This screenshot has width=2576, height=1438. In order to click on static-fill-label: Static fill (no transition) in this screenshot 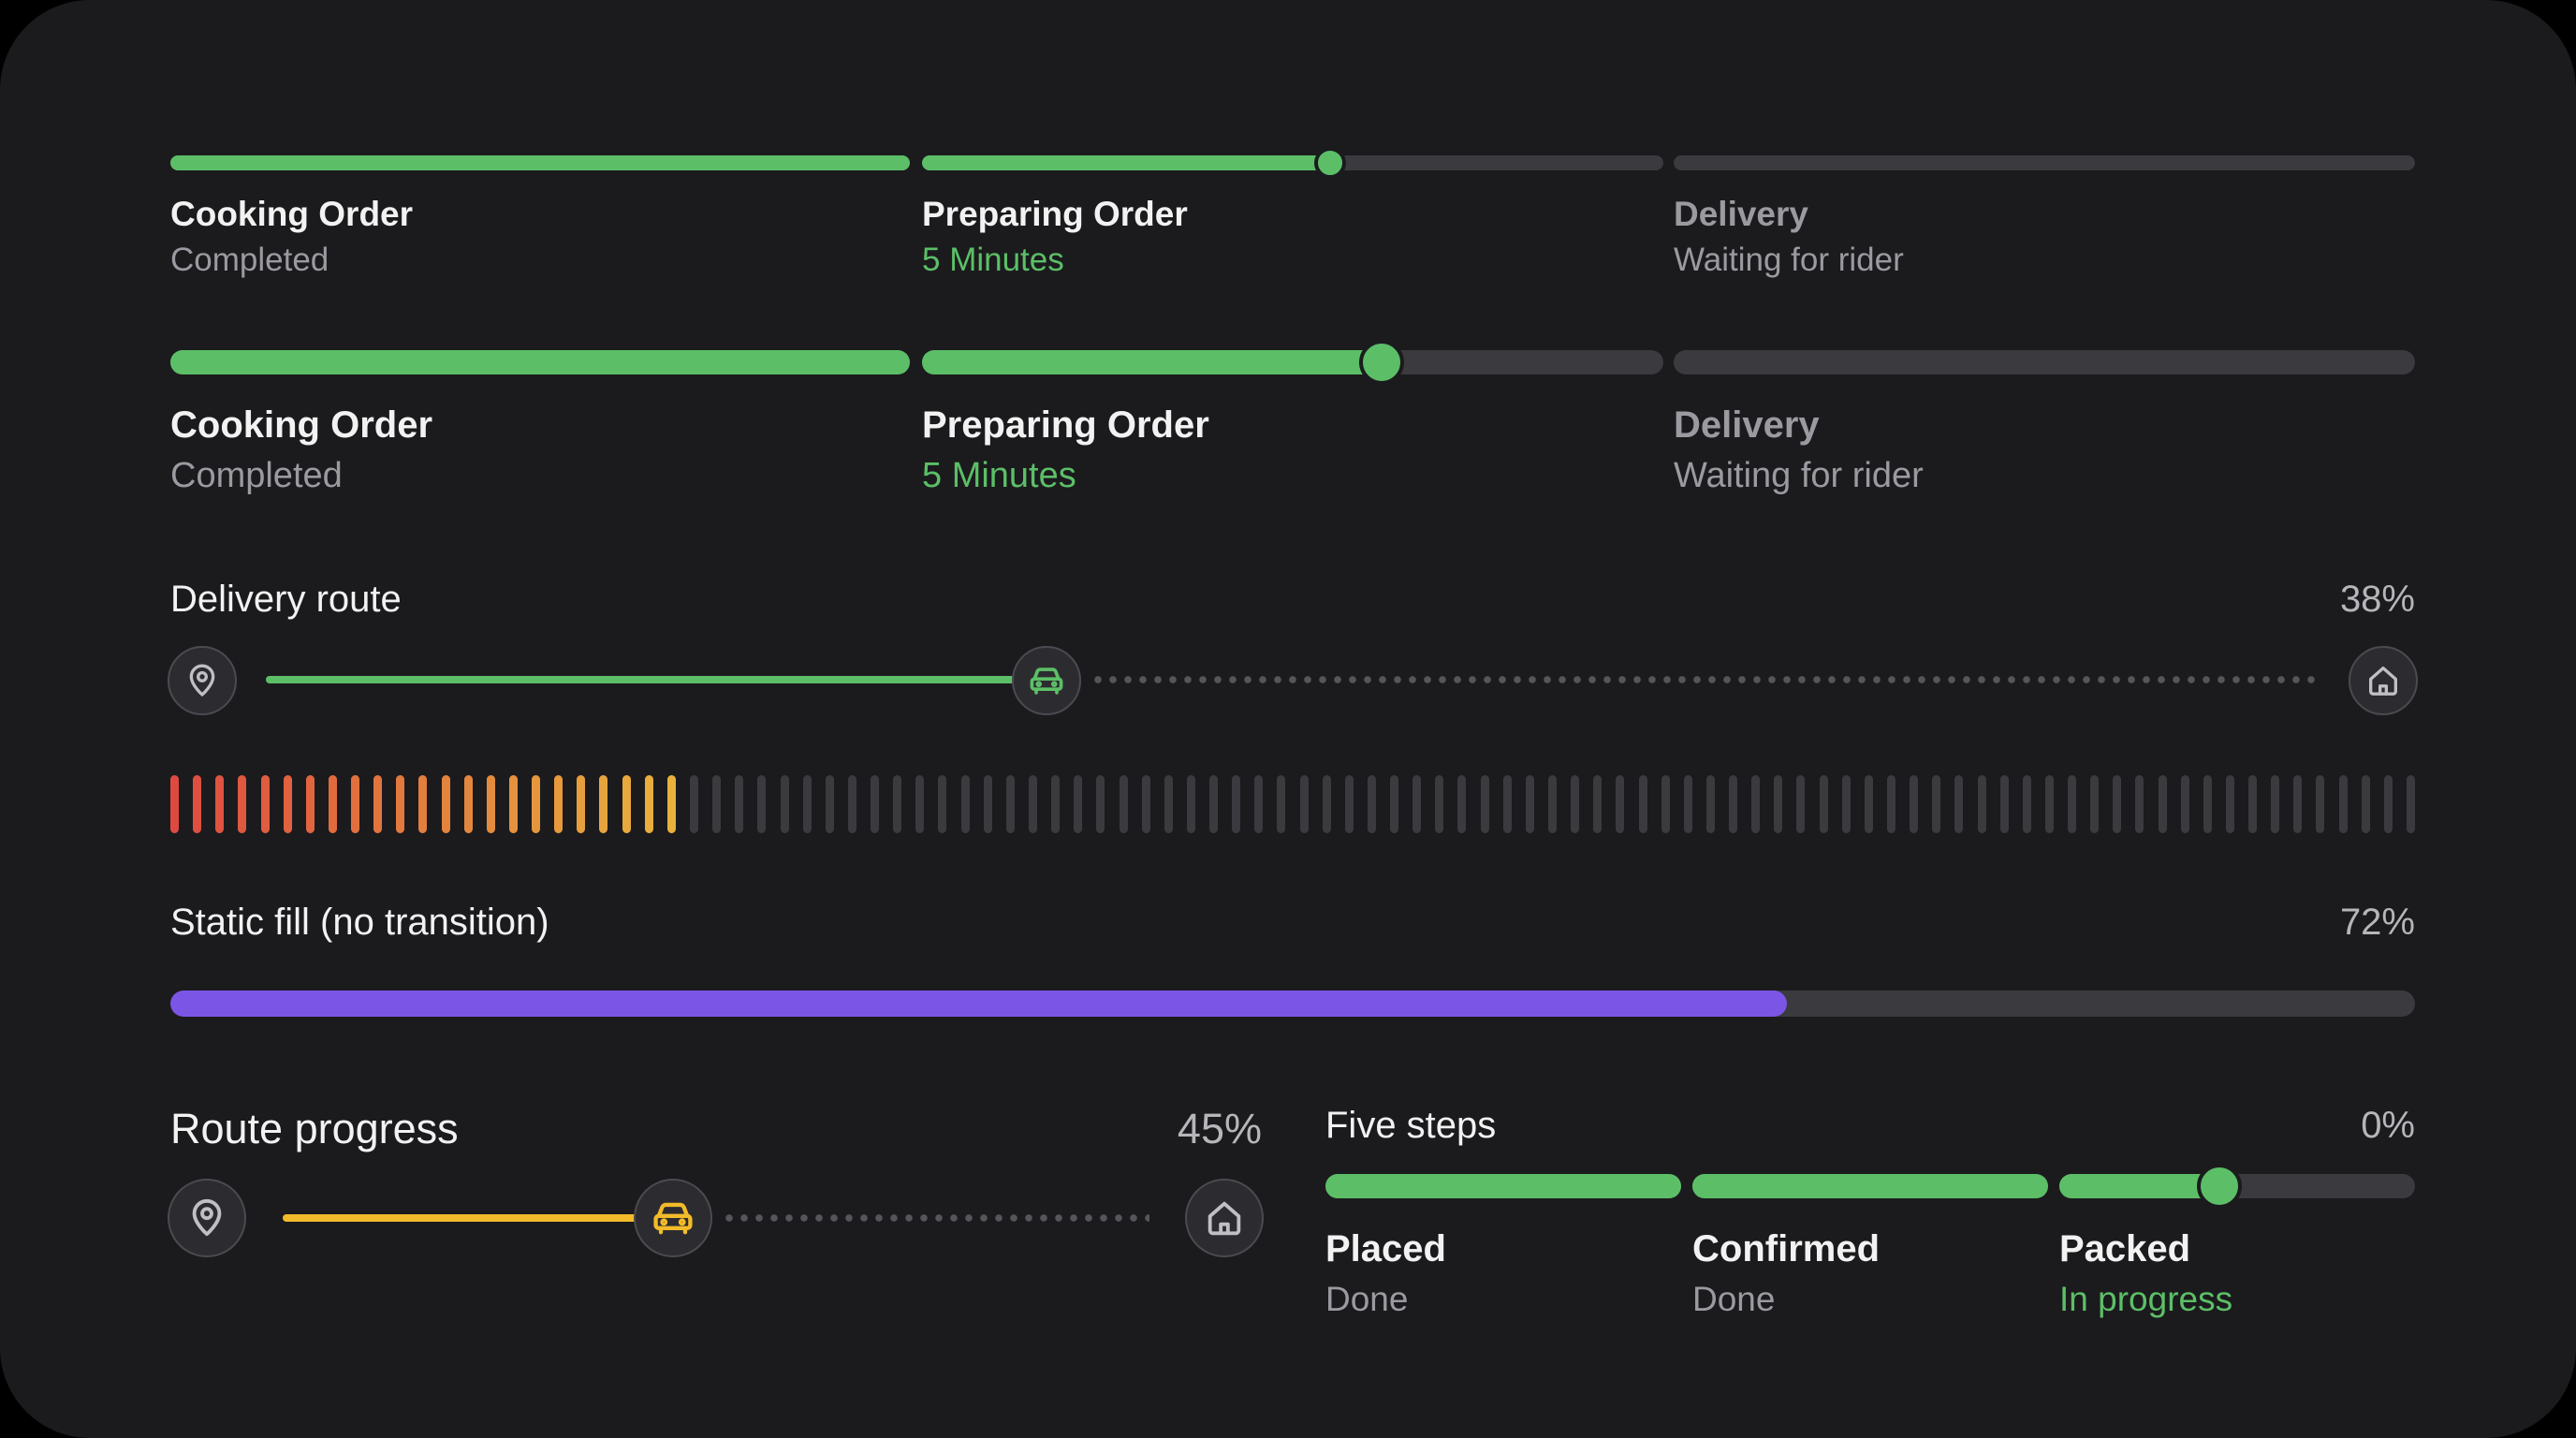, I will do `click(359, 922)`.